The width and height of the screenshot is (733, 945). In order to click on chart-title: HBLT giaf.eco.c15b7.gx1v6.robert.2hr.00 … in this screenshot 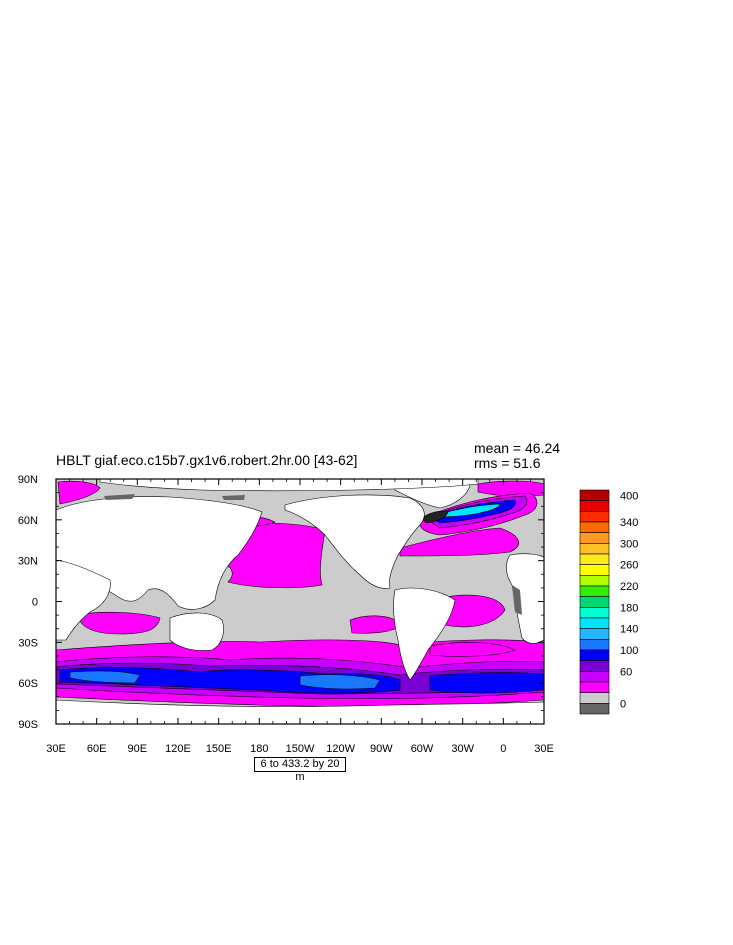, I will do `click(207, 460)`.